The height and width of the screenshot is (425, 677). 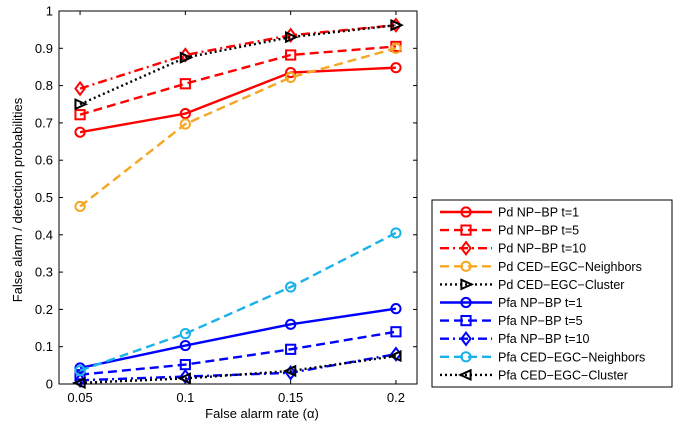 I want to click on y-tick-label: 0.3, so click(x=44, y=272).